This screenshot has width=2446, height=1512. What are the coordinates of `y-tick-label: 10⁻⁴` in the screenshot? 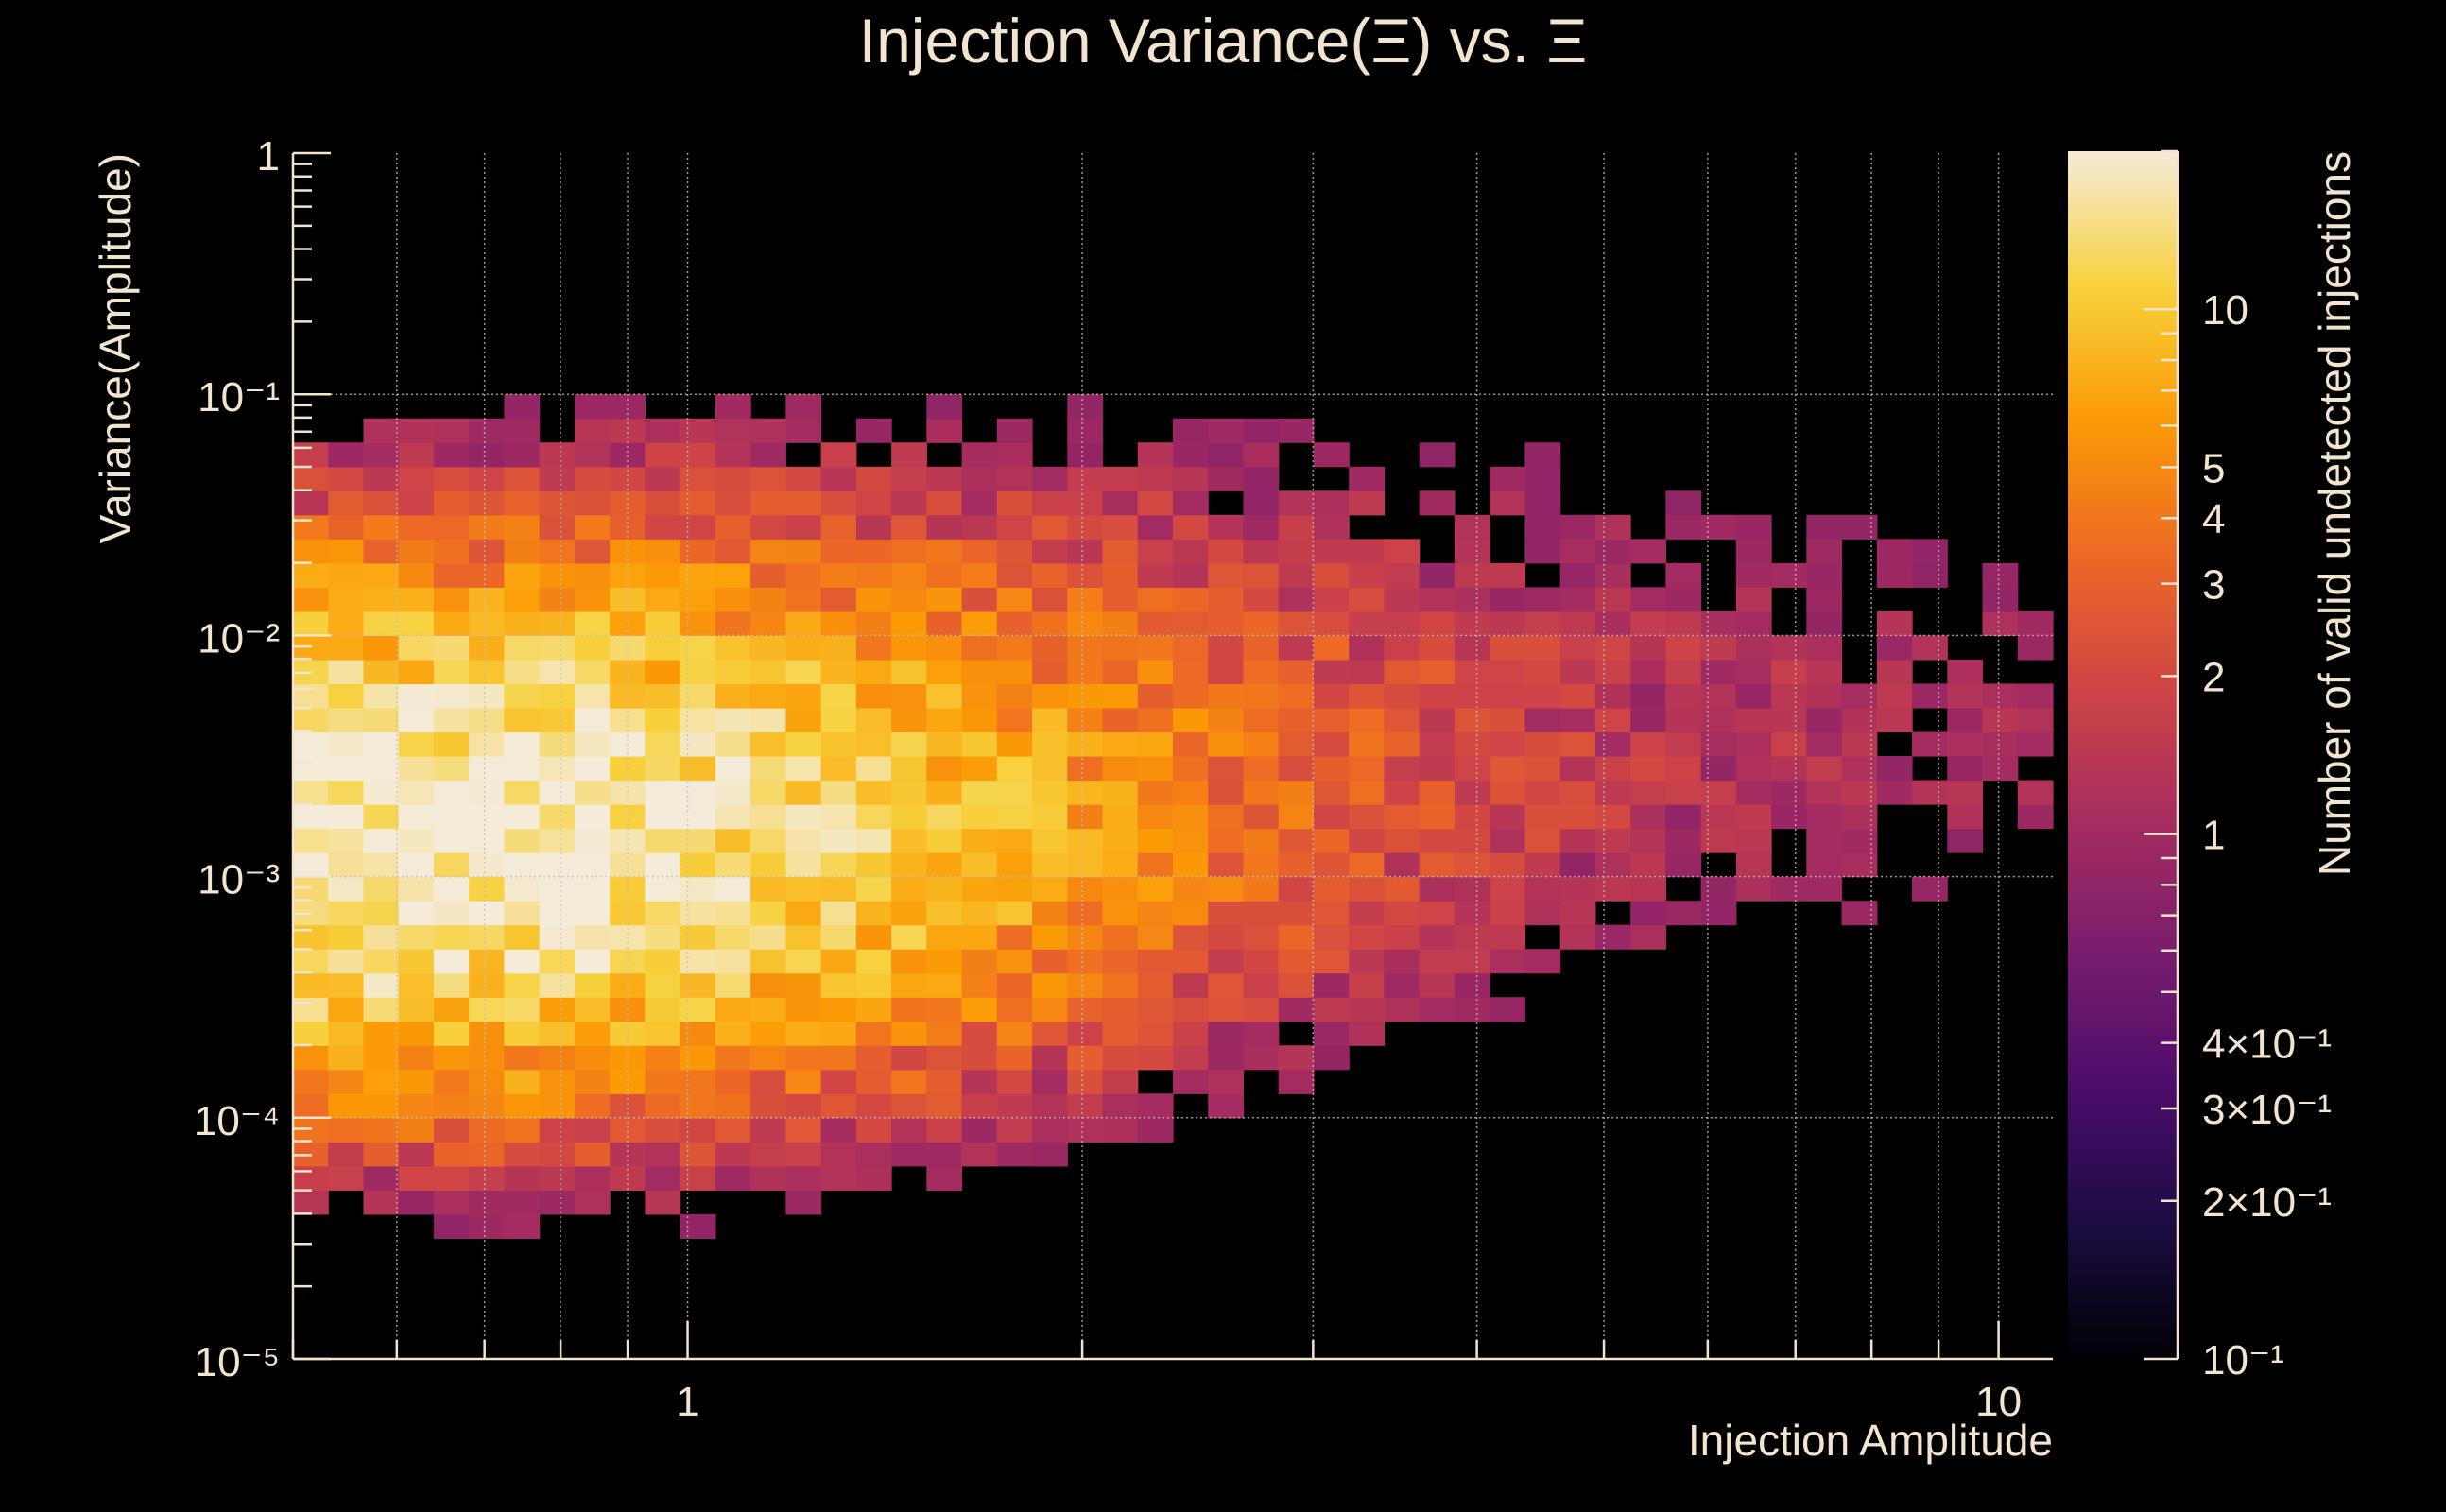 It's located at (237, 1121).